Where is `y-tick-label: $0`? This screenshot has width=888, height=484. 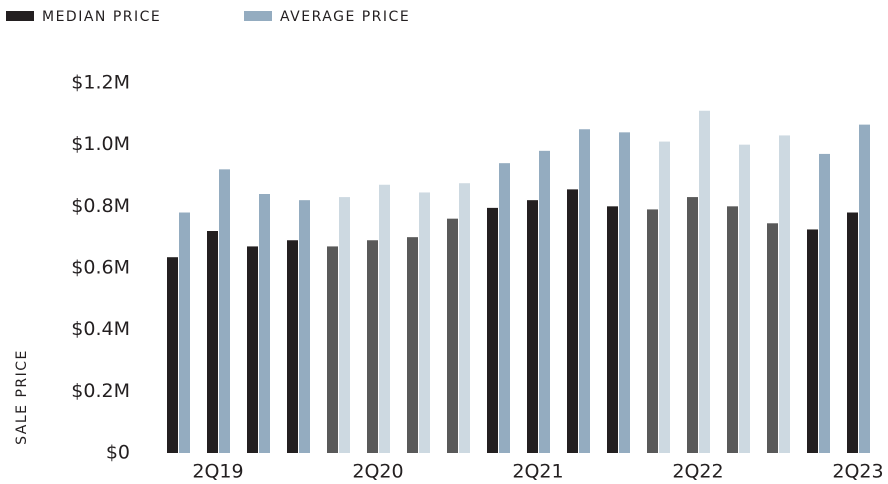 y-tick-label: $0 is located at coordinates (118, 453).